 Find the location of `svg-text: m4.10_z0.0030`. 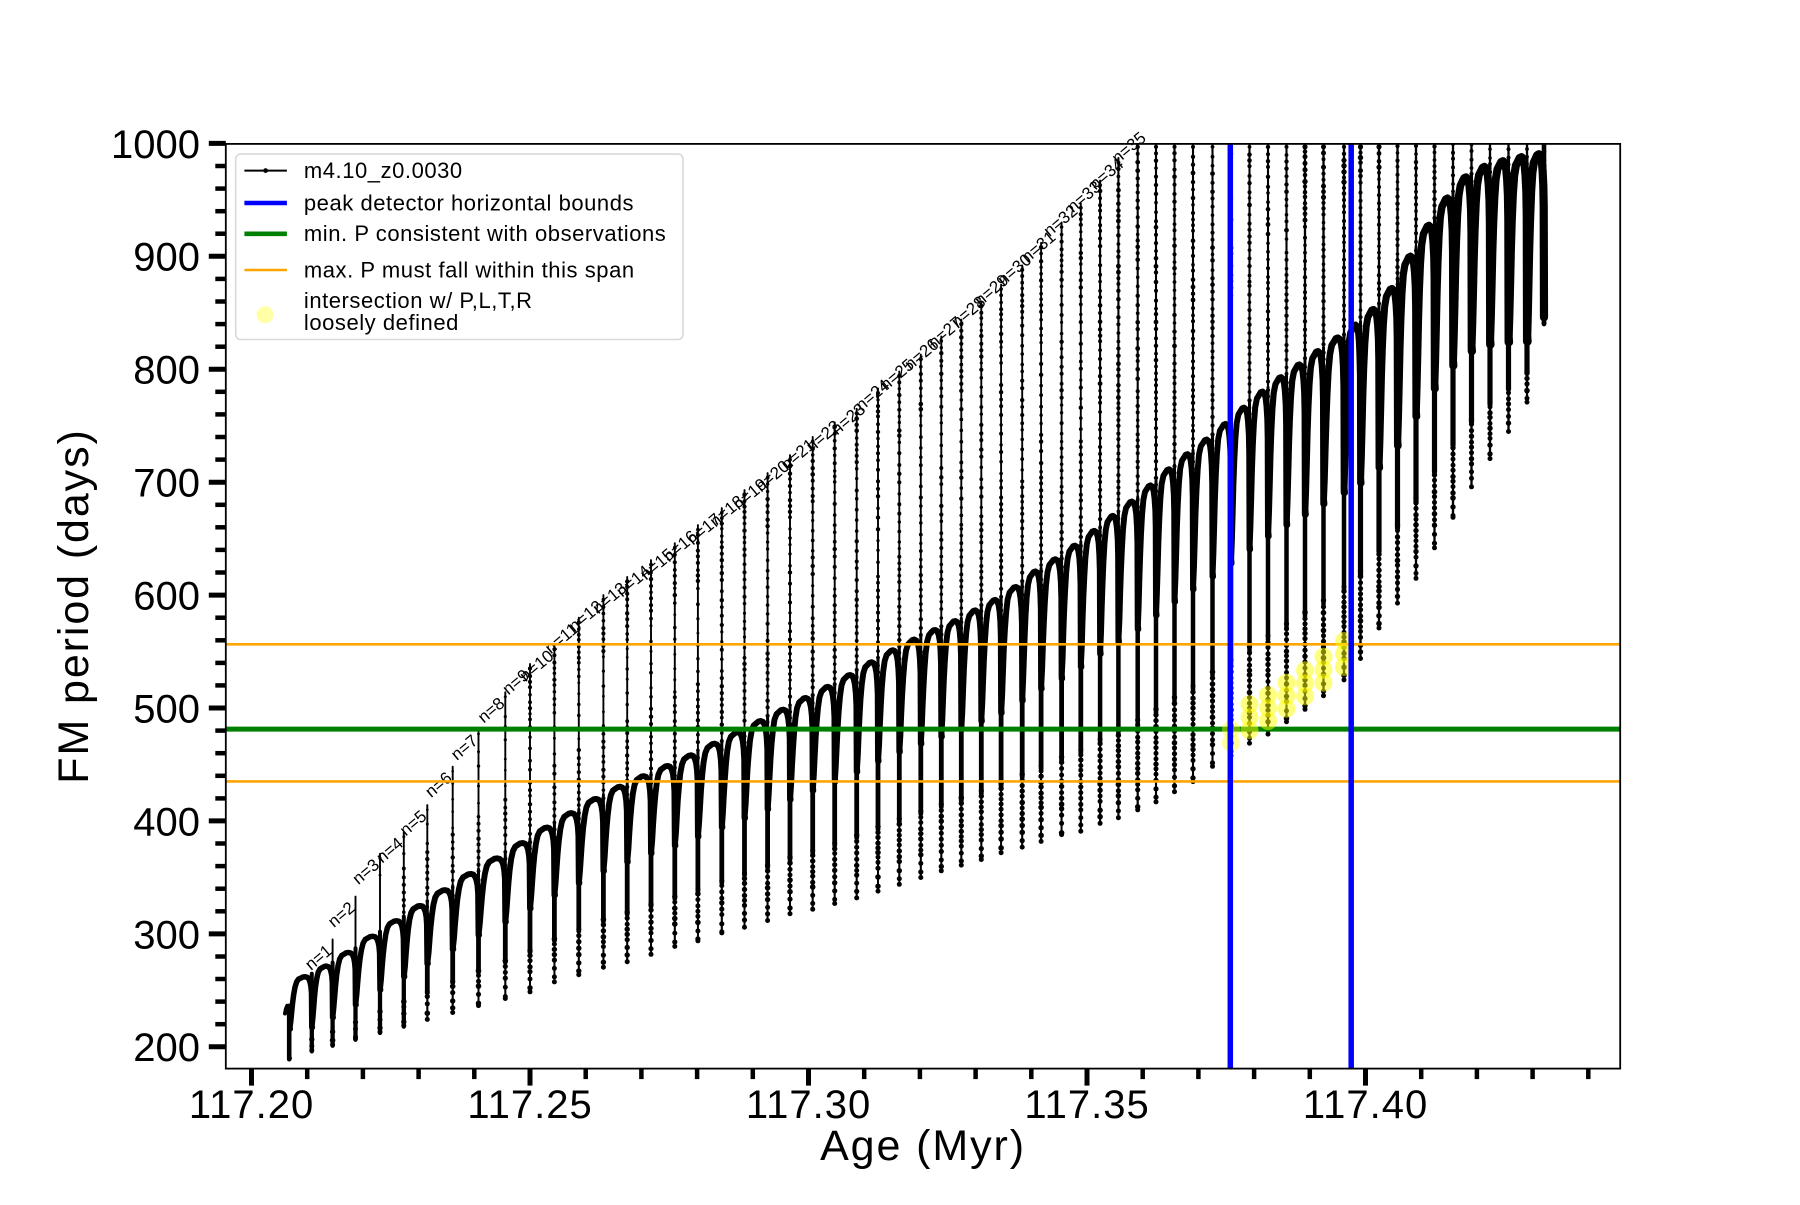

svg-text: m4.10_z0.0030 is located at coordinates (383, 170).